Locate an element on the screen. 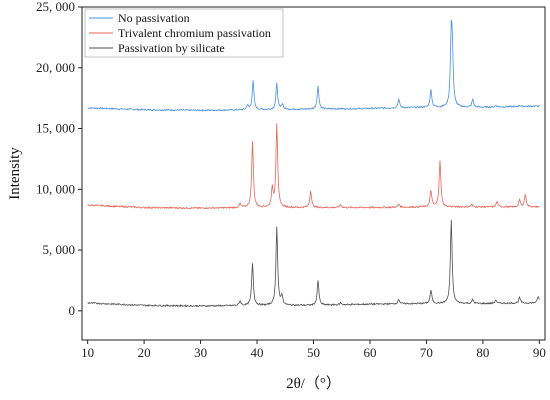  y-tick-label: 25, 000 is located at coordinates (55, 7).